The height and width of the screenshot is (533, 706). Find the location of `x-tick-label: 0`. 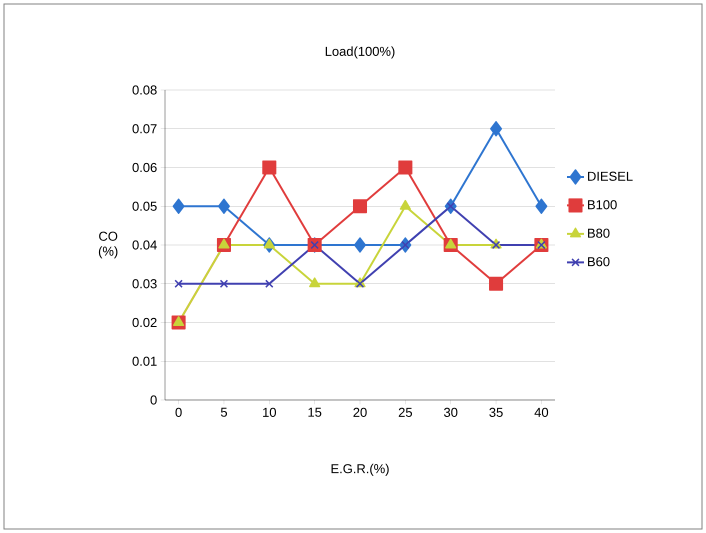

x-tick-label: 0 is located at coordinates (179, 412).